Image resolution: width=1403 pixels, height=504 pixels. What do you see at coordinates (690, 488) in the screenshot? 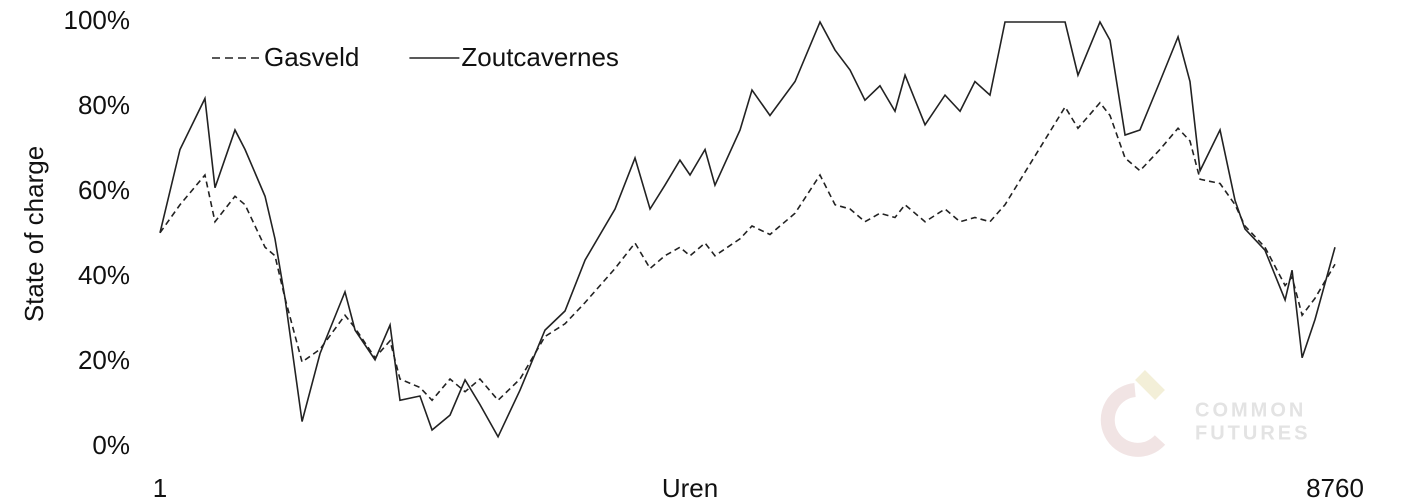
I see `x-axis-label: Uren` at bounding box center [690, 488].